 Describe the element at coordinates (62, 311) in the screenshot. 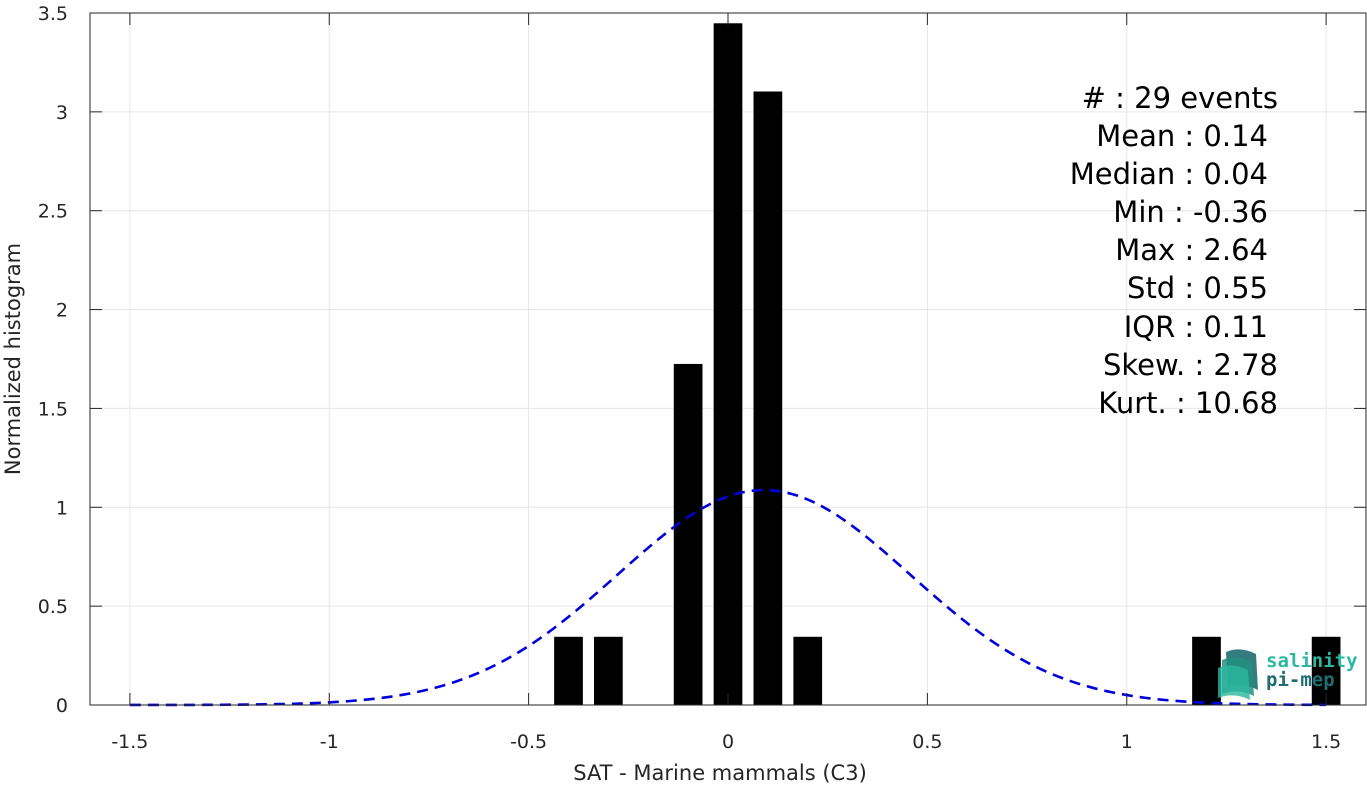

I see `y-tick-label: 2` at that location.